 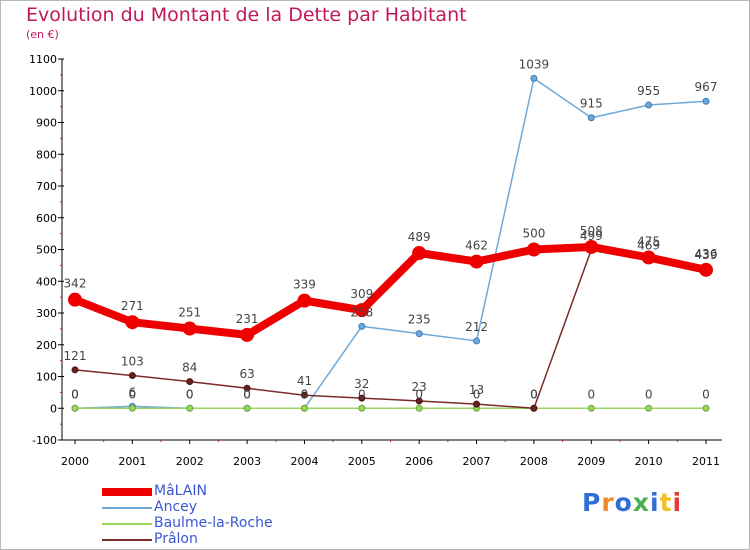 What do you see at coordinates (706, 461) in the screenshot?
I see `x-tick-label: 2011` at bounding box center [706, 461].